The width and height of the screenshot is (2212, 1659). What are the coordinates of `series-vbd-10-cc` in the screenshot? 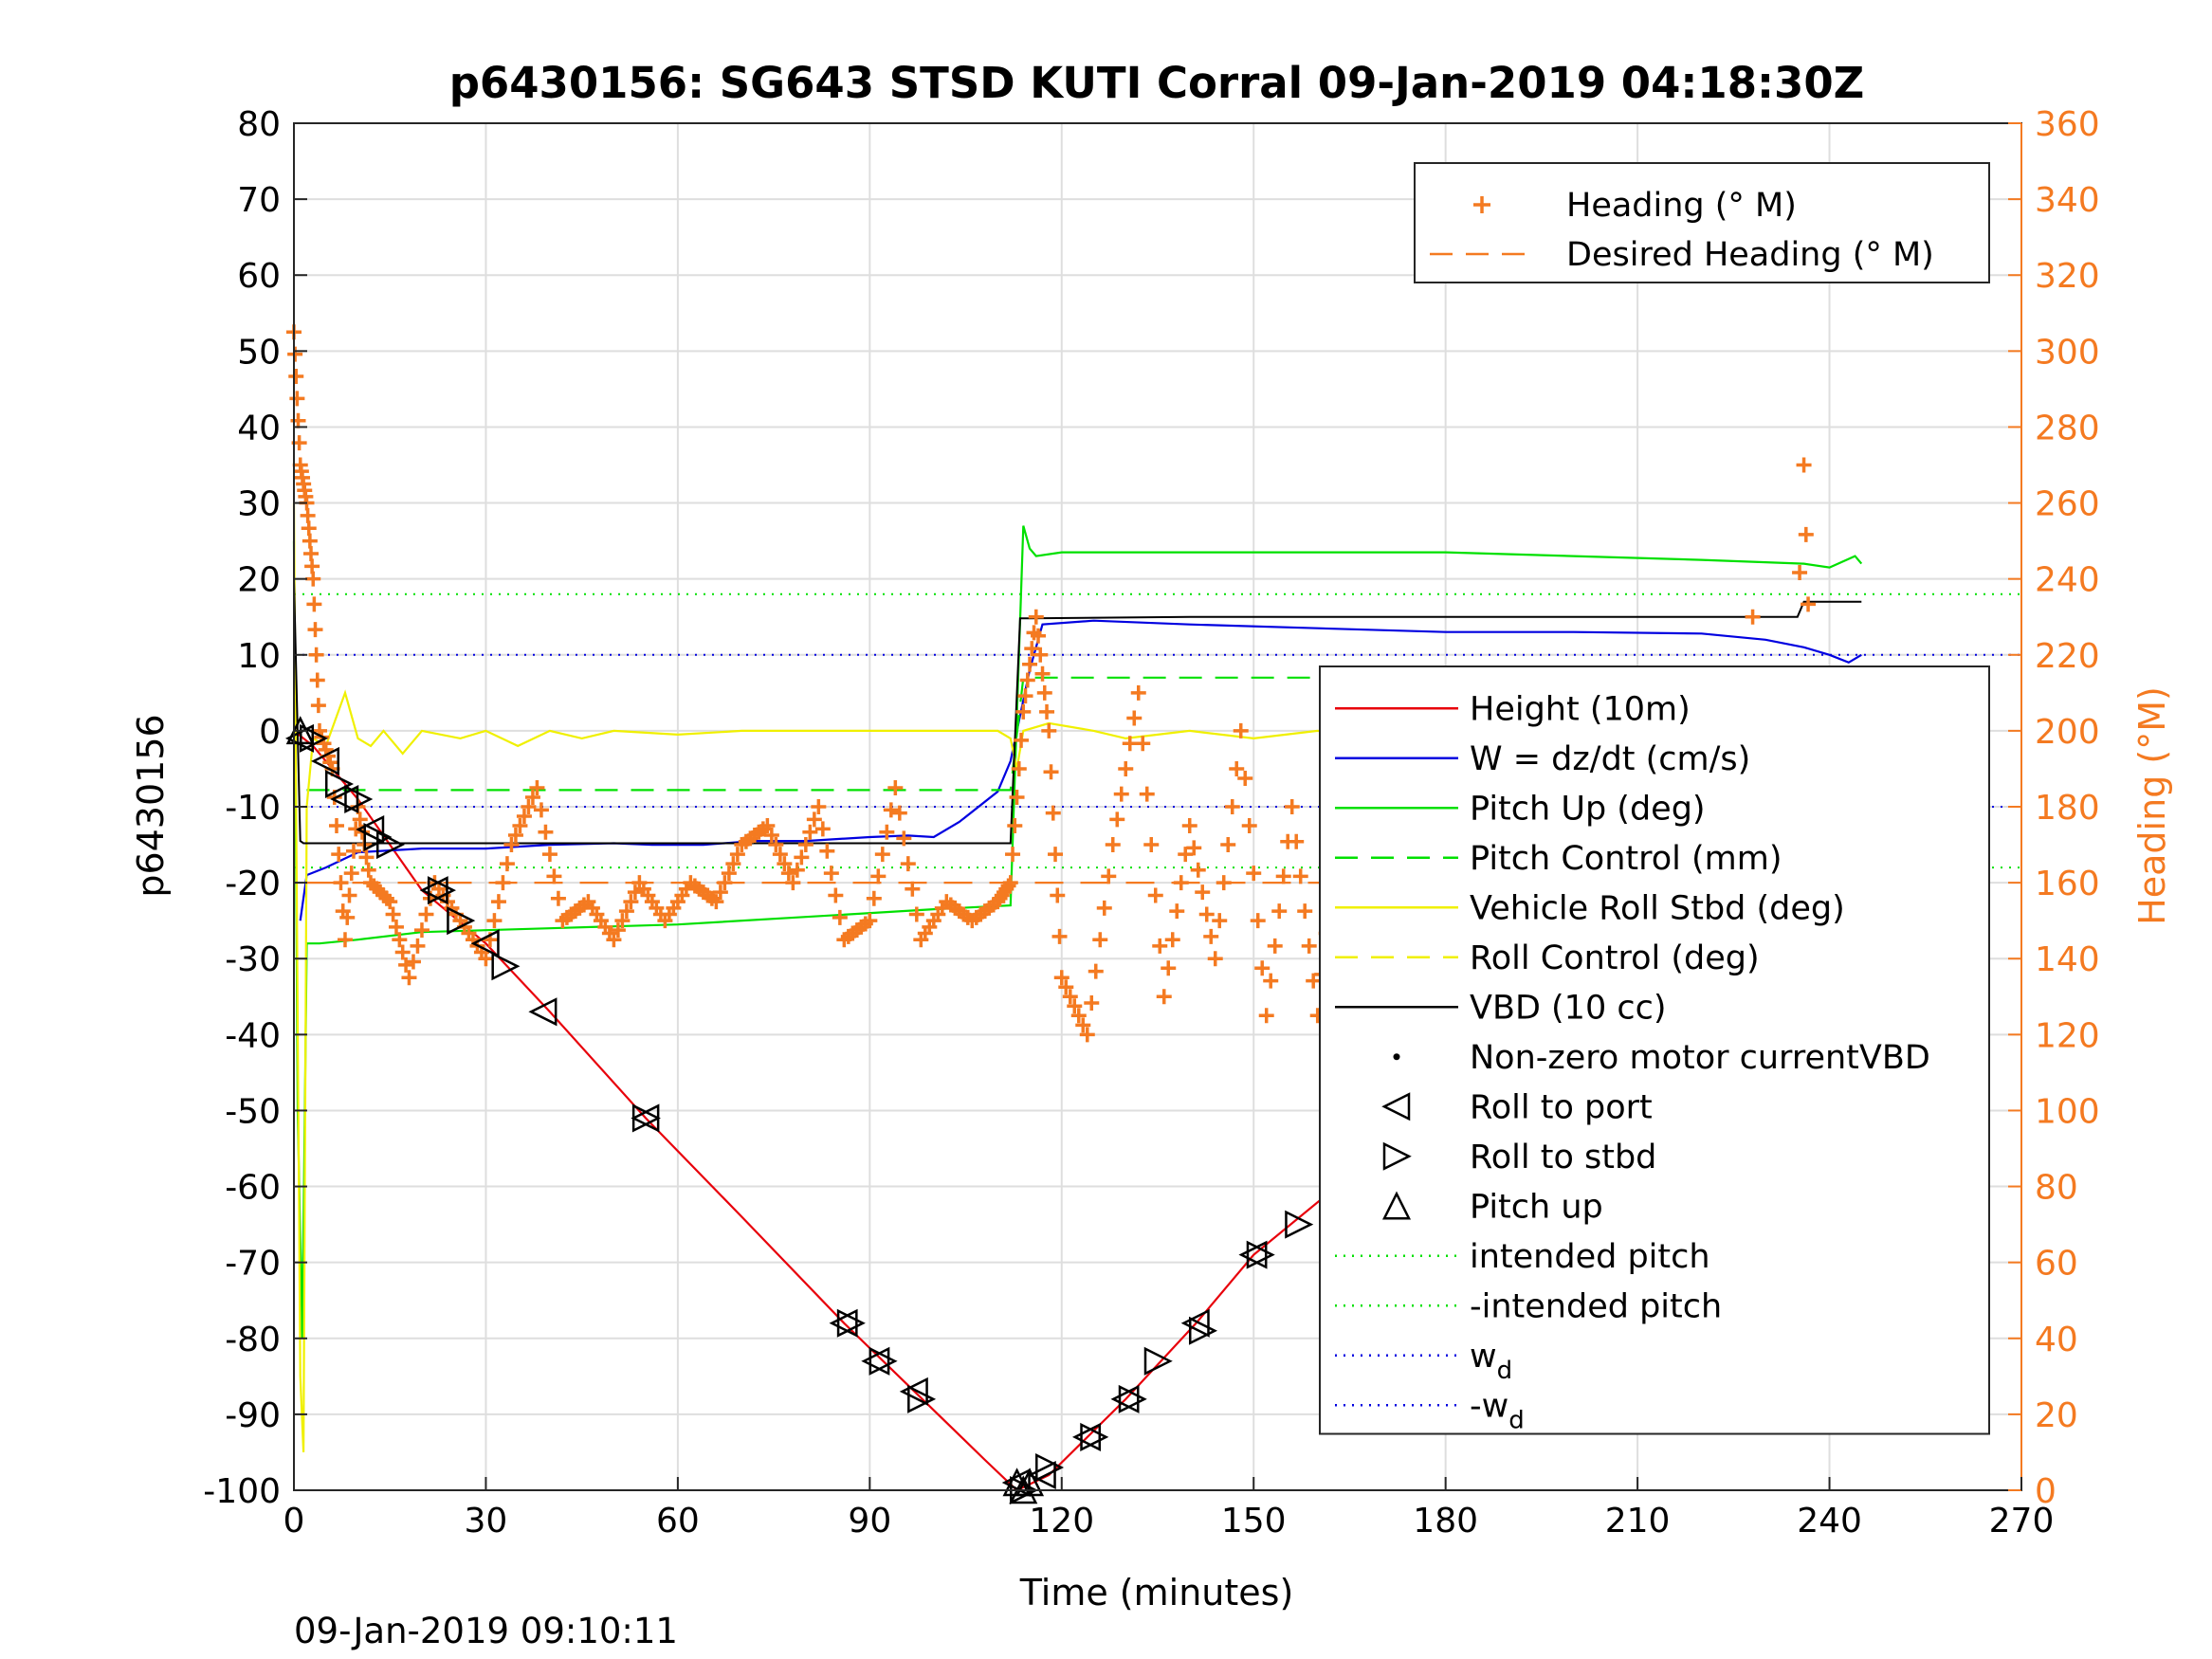 It's located at (1077, 711).